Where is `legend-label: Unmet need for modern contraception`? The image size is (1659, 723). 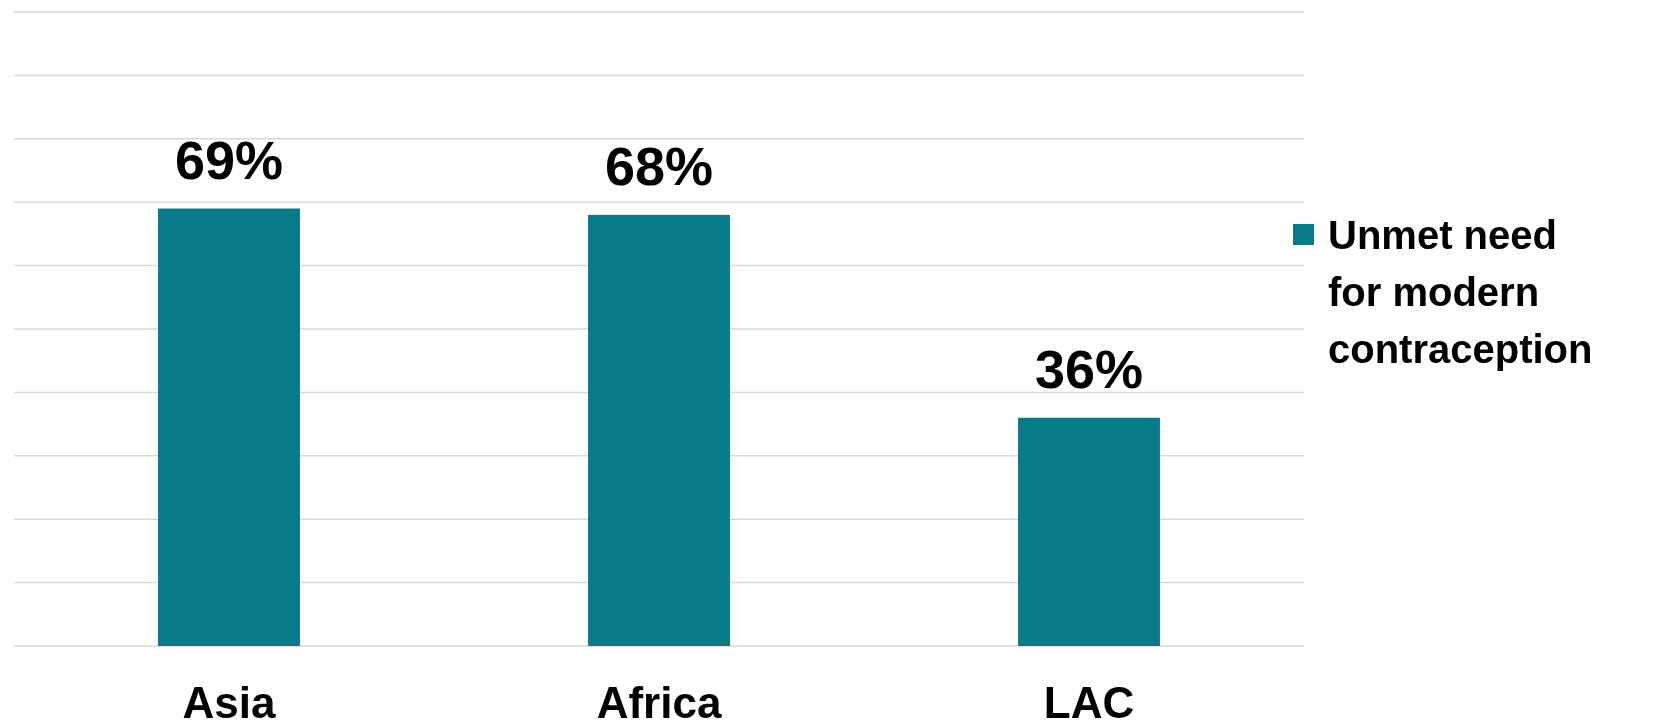
legend-label: Unmet need for modern contraception is located at coordinates (1460, 292).